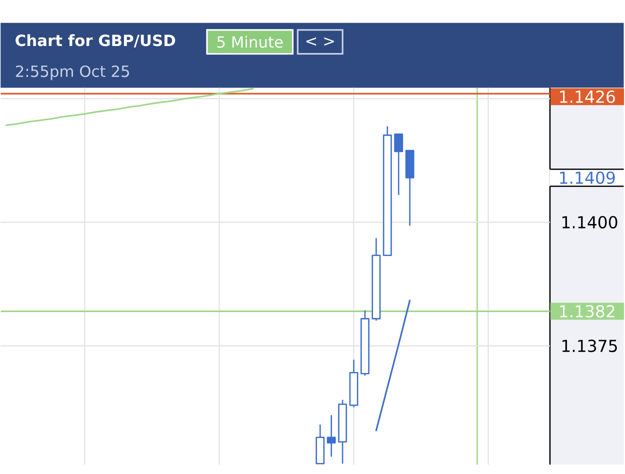  Describe the element at coordinates (590, 222) in the screenshot. I see `y-tick-label: 1.1400` at that location.